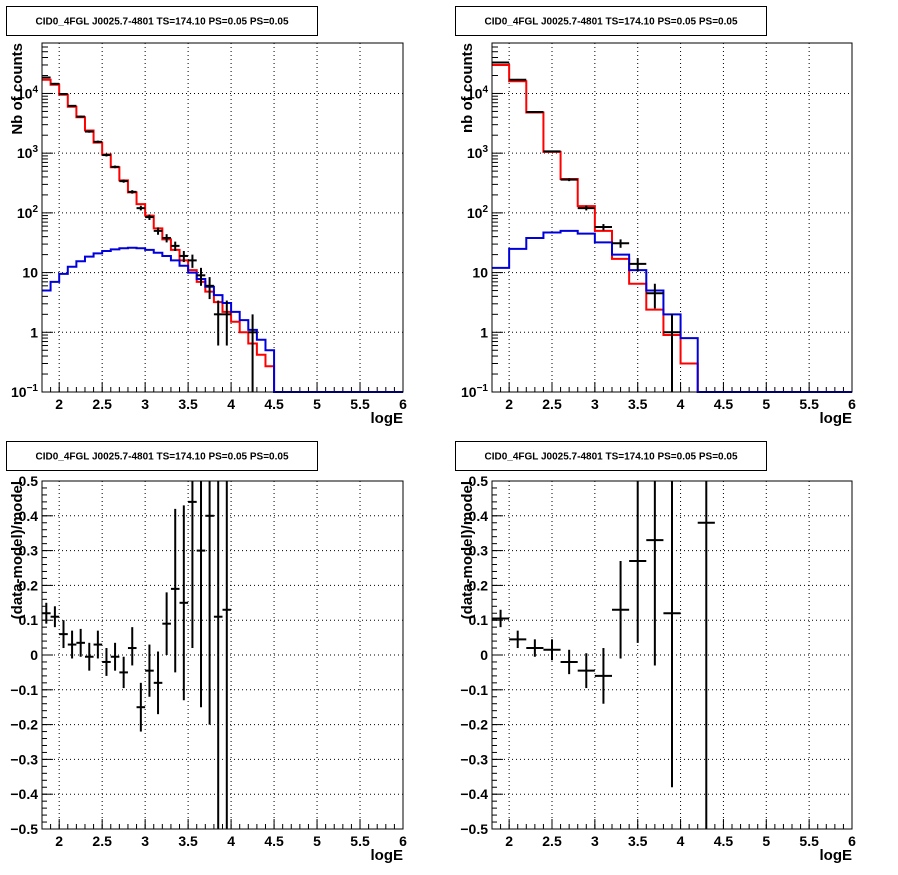  I want to click on y-tick-label: −0.3, so click(24, 759).